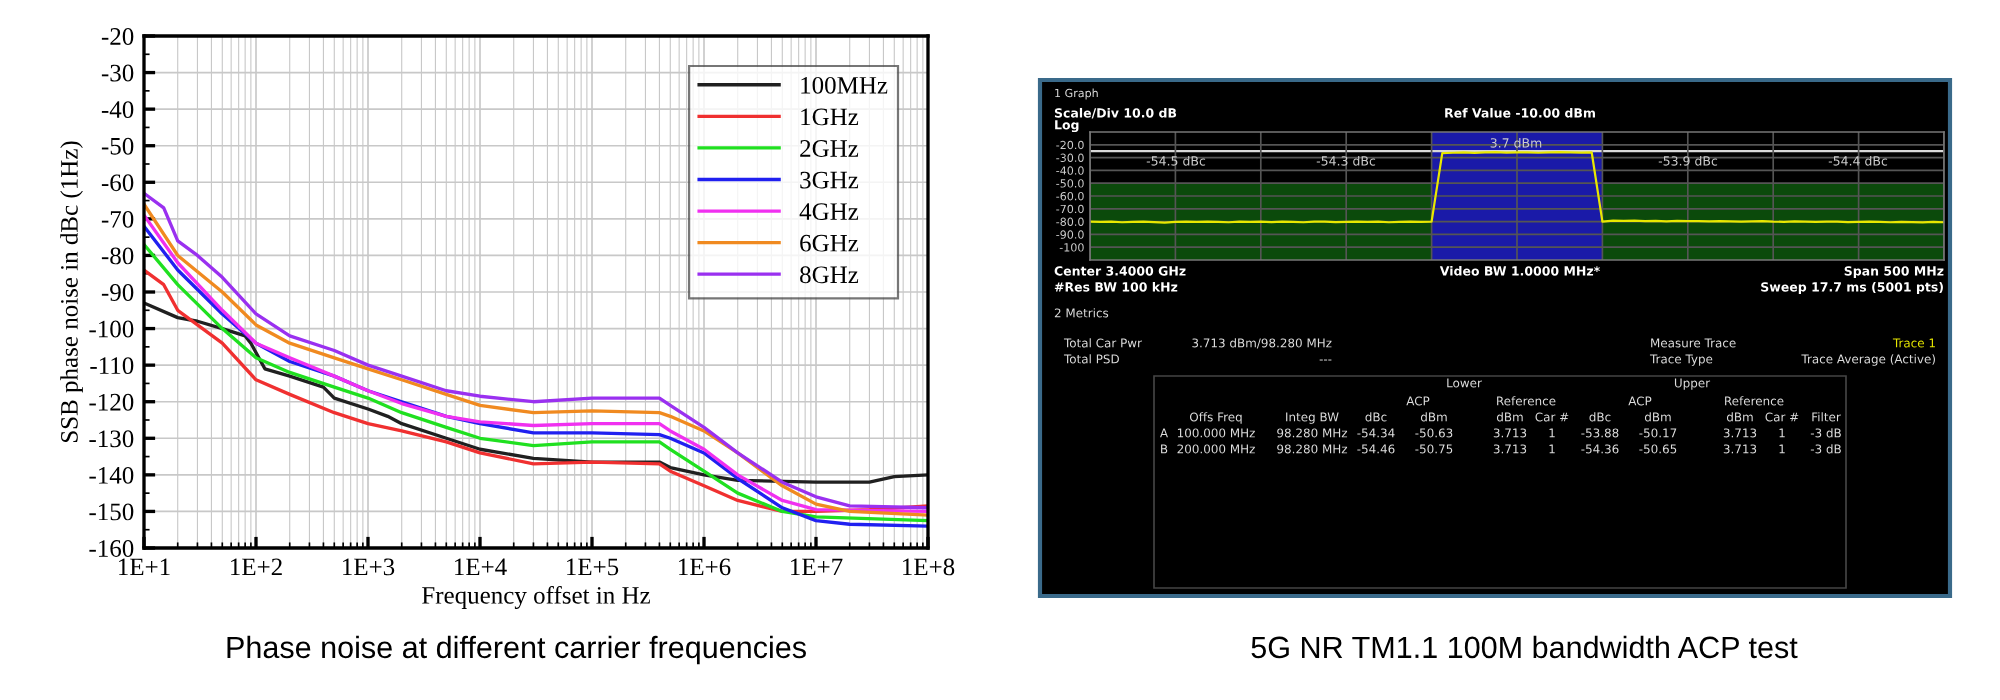 Image resolution: width=2000 pixels, height=700 pixels. What do you see at coordinates (829, 275) in the screenshot?
I see `legend-label: 8GHz` at bounding box center [829, 275].